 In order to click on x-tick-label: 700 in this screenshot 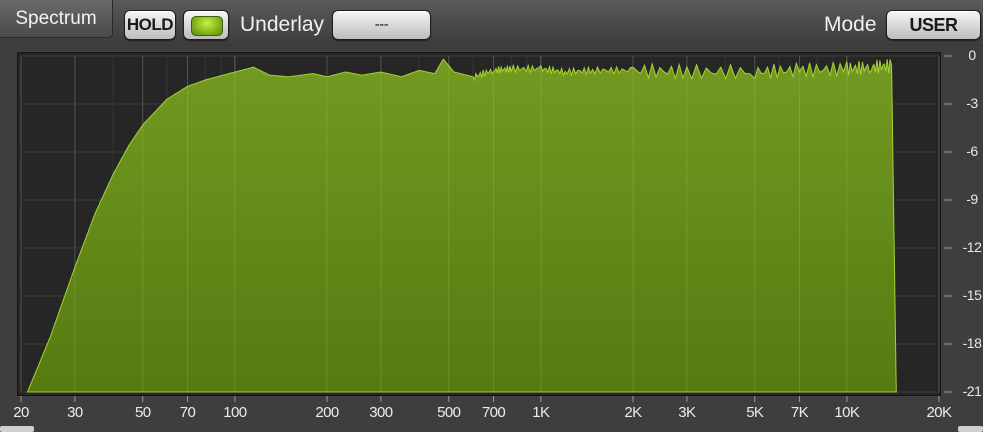, I will do `click(493, 412)`.